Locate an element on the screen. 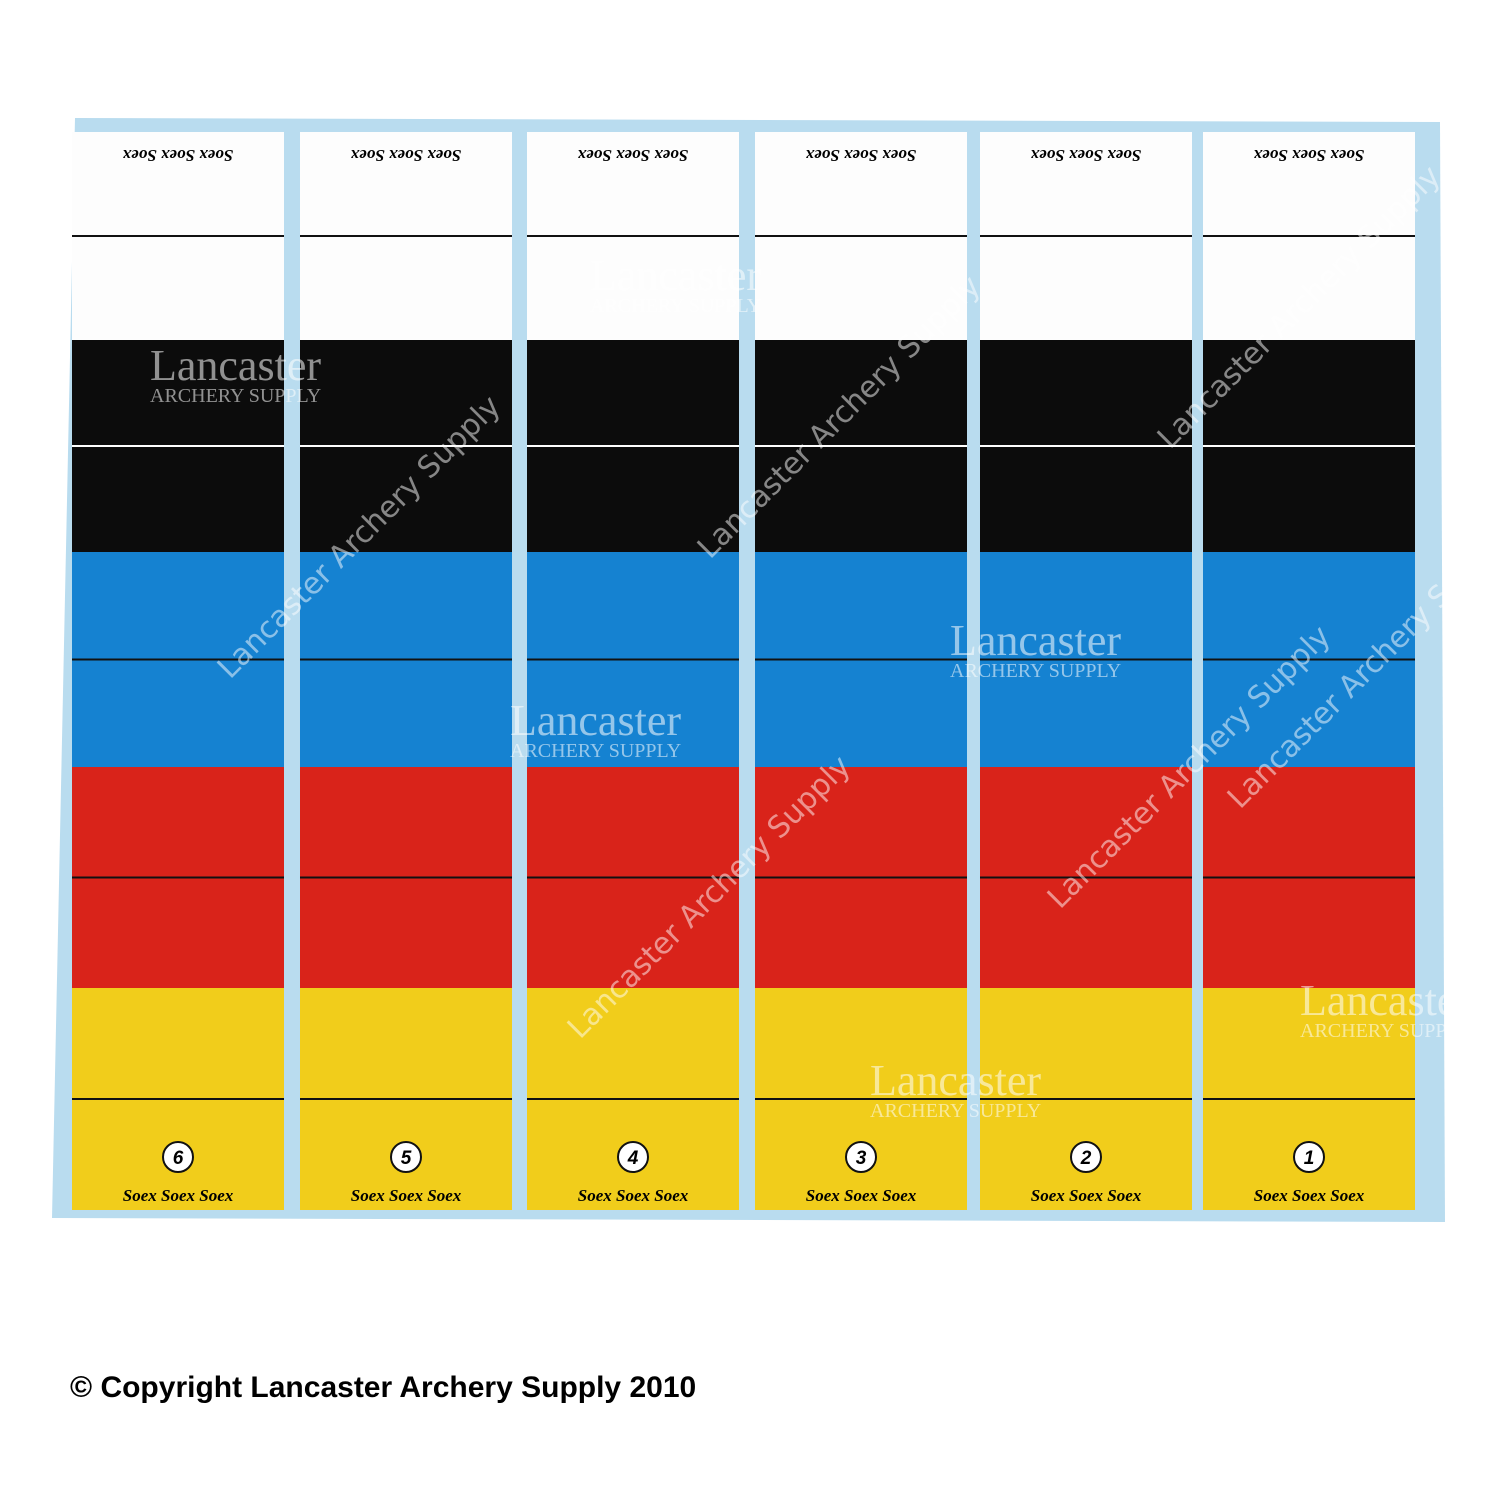 The width and height of the screenshot is (1500, 1500). strip-number: 5 is located at coordinates (406, 1158).